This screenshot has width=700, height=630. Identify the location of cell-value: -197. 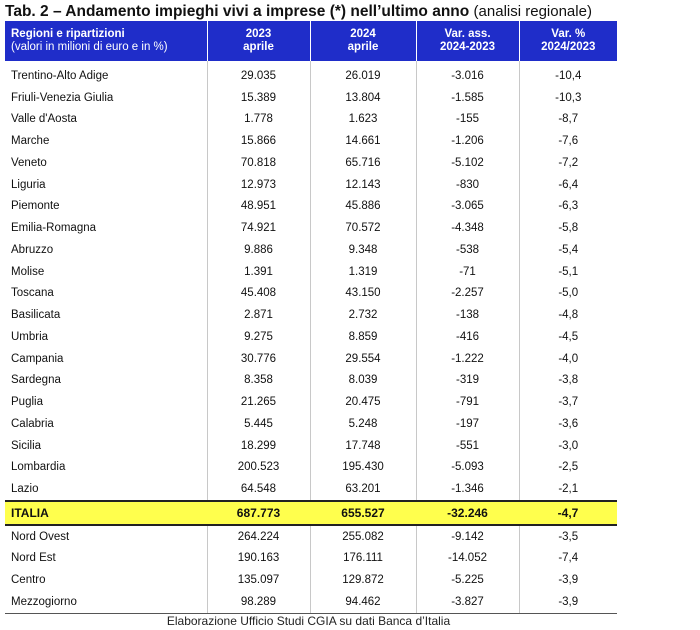
(468, 424).